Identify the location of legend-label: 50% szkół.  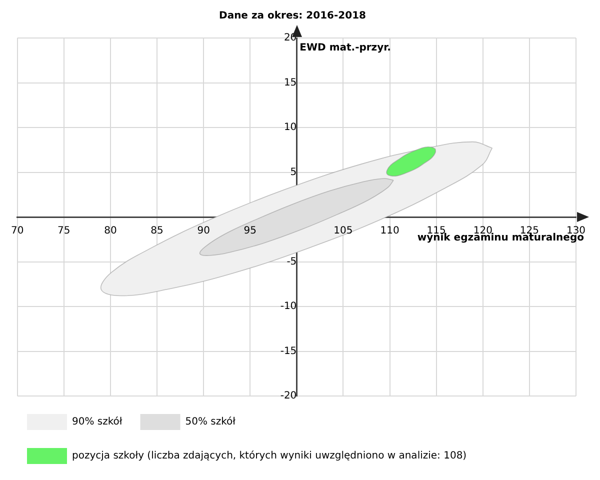
(210, 422).